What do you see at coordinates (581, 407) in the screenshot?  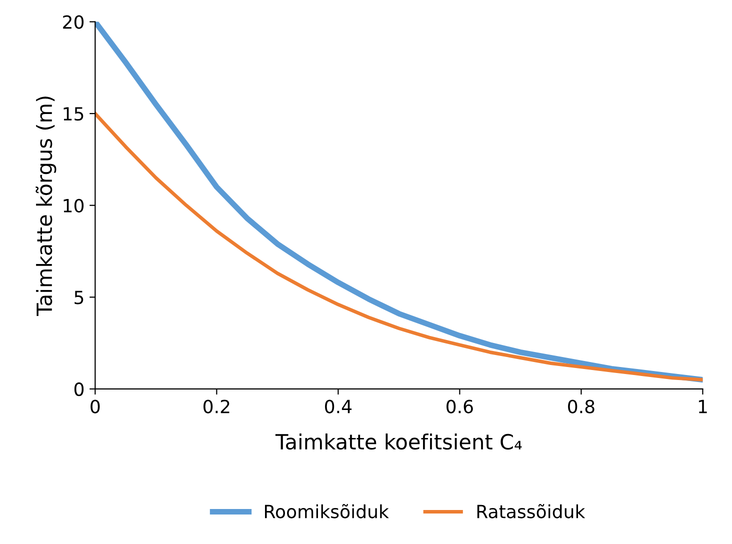 I see `x-tick-label: 0.8` at bounding box center [581, 407].